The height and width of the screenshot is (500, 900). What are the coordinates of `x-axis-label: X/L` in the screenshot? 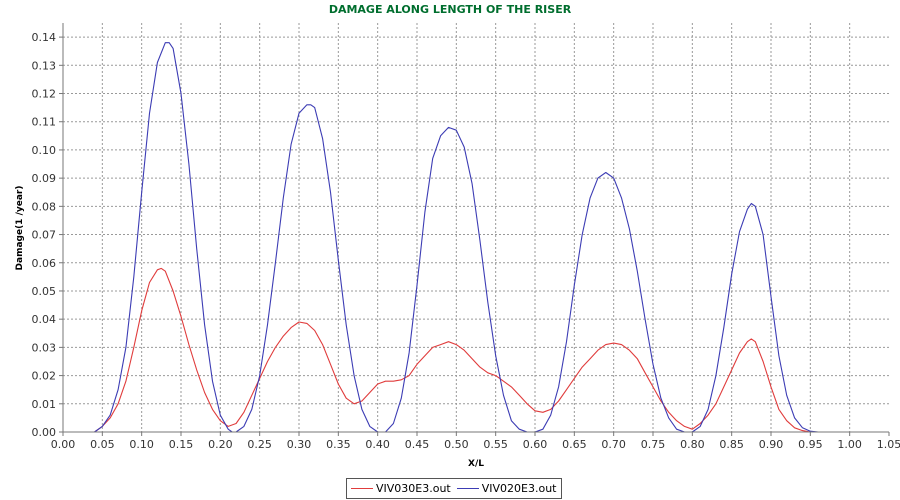 It's located at (476, 464).